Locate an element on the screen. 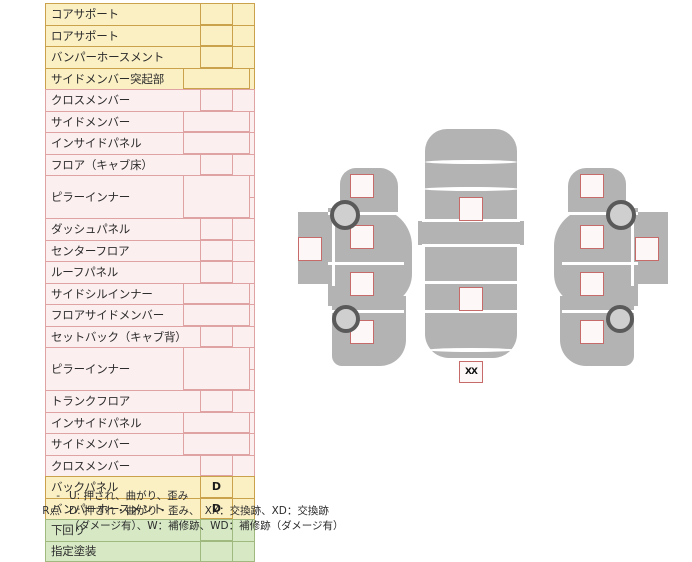 The width and height of the screenshot is (692, 562). legend-key-dash: - is located at coordinates (41, 496).